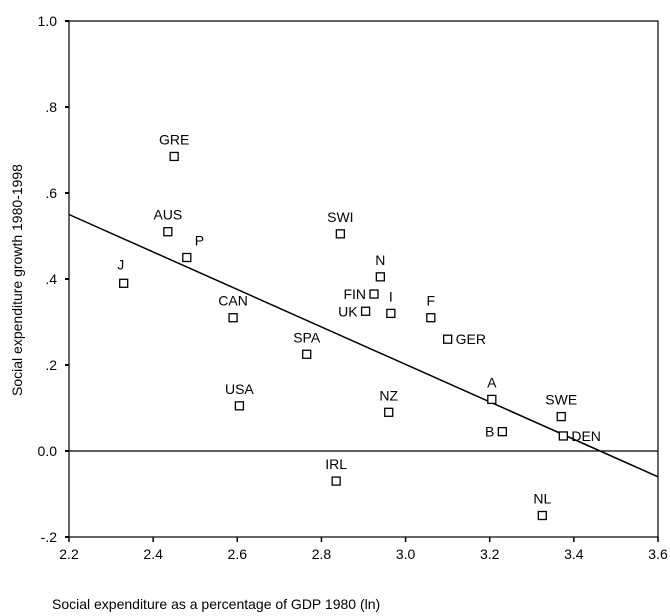  What do you see at coordinates (658, 554) in the screenshot?
I see `x-tick-label: 3.6` at bounding box center [658, 554].